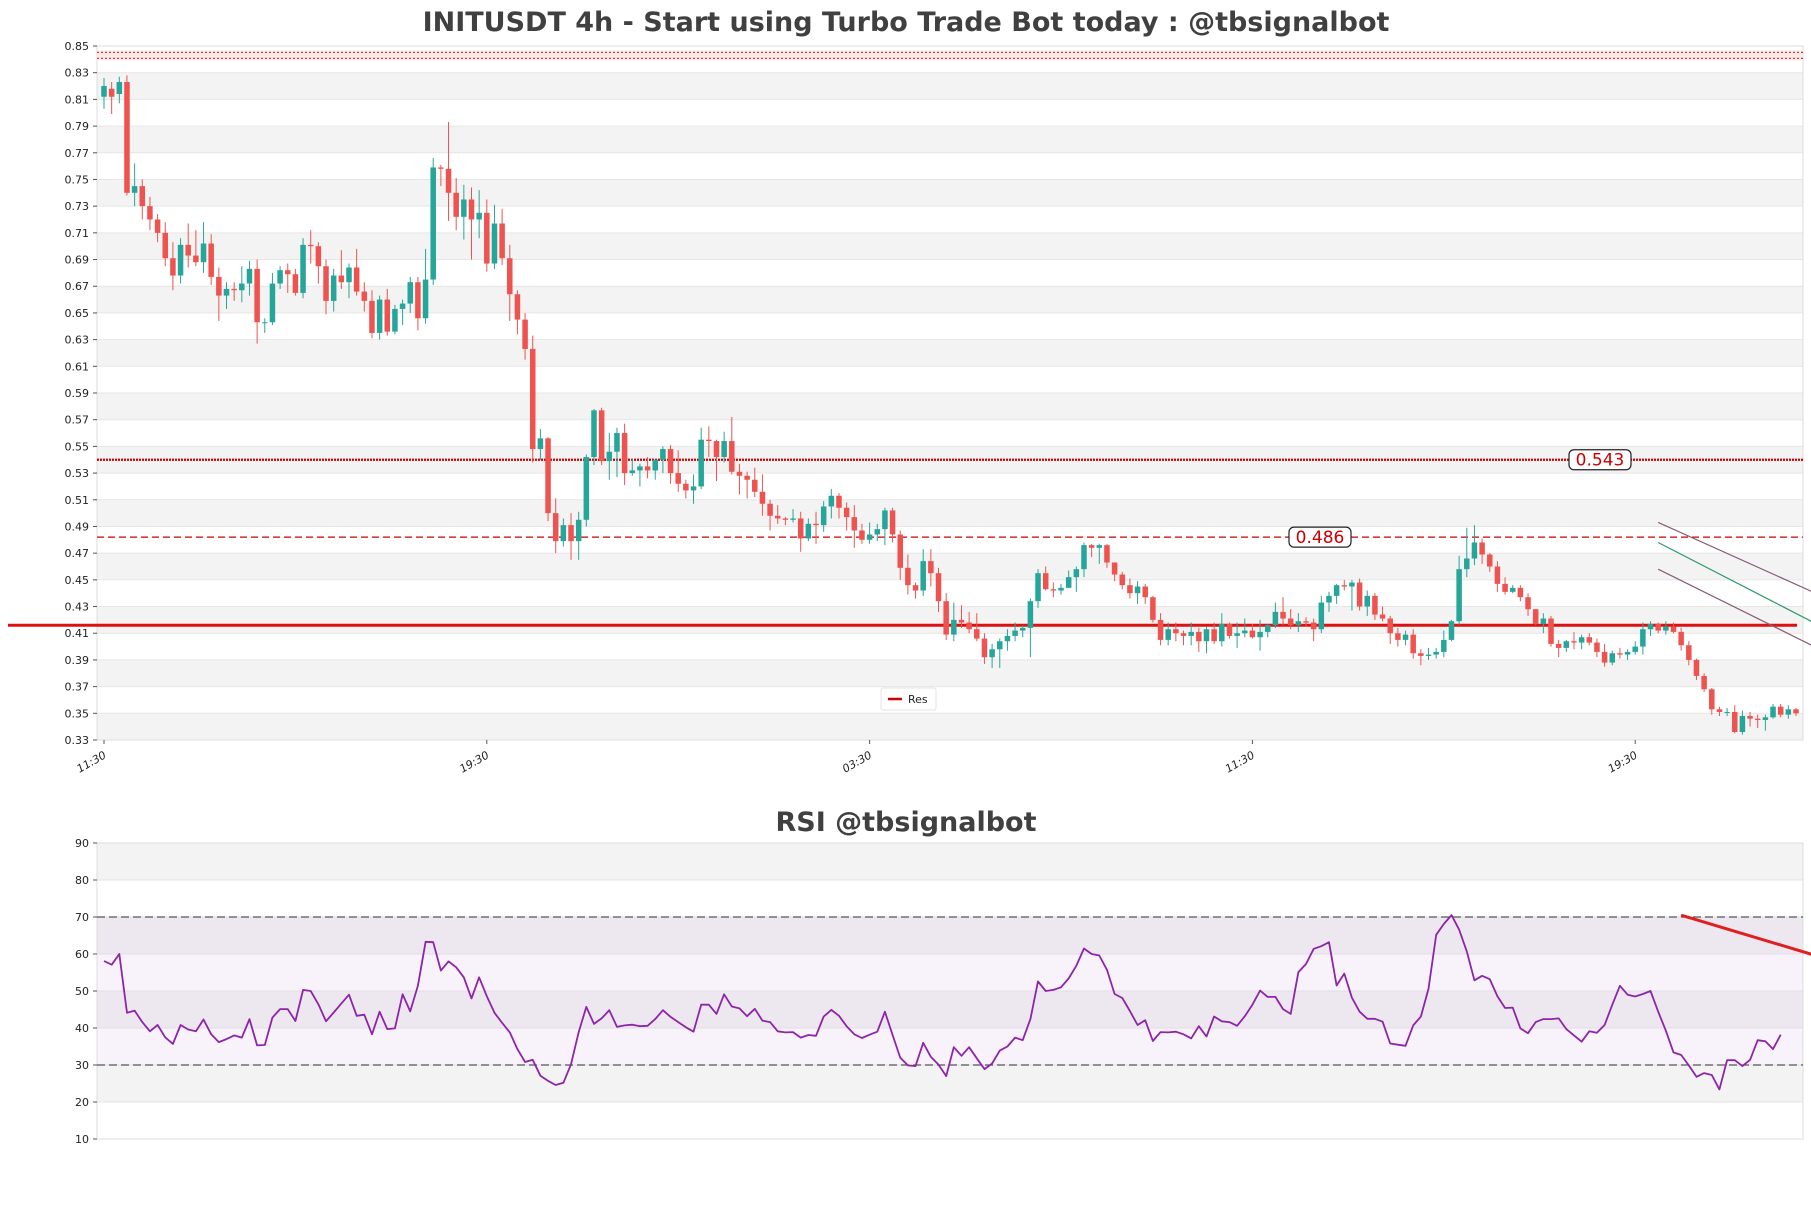 The height and width of the screenshot is (1212, 1811). What do you see at coordinates (82, 917) in the screenshot?
I see `rsi-ytick-label: 70` at bounding box center [82, 917].